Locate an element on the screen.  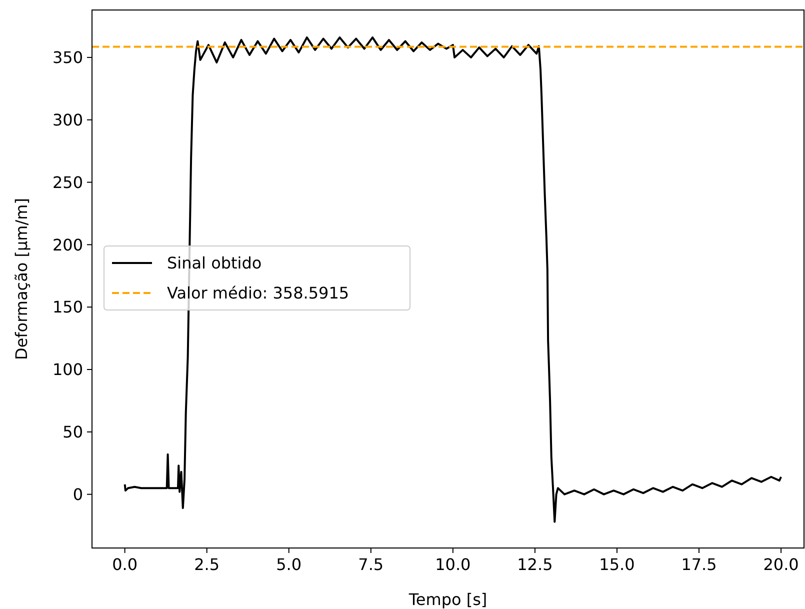
x-tick-label: 10.0 is located at coordinates (453, 564).